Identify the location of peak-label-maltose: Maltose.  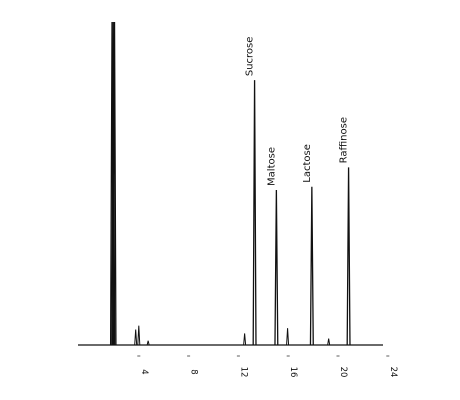
(271, 166).